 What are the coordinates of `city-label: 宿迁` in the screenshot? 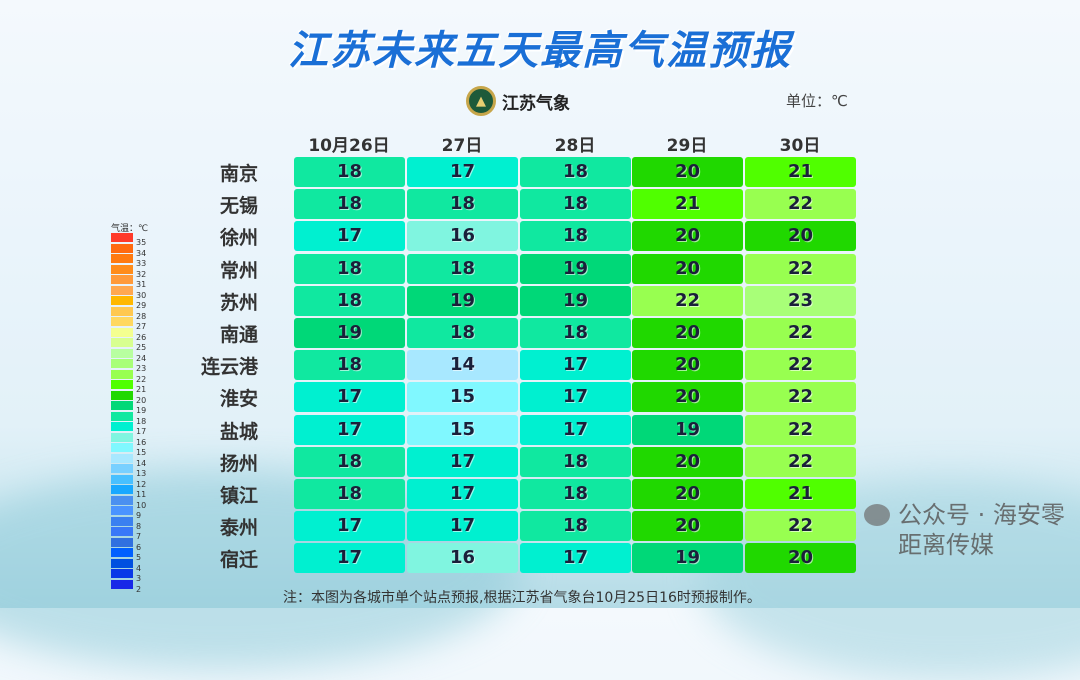 It's located at (238, 560).